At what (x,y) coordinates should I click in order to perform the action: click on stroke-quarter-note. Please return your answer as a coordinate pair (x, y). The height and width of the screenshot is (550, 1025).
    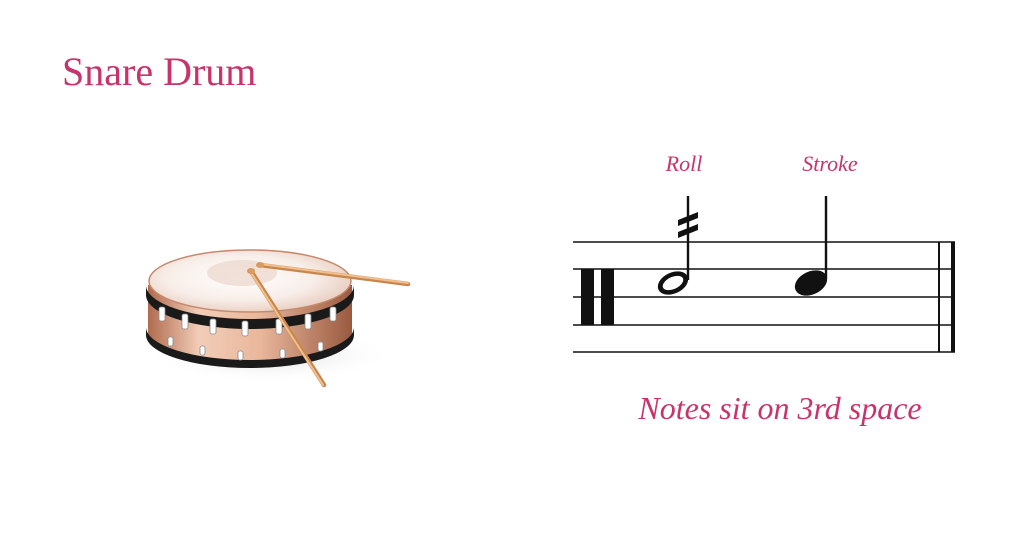
    Looking at the image, I should click on (811, 246).